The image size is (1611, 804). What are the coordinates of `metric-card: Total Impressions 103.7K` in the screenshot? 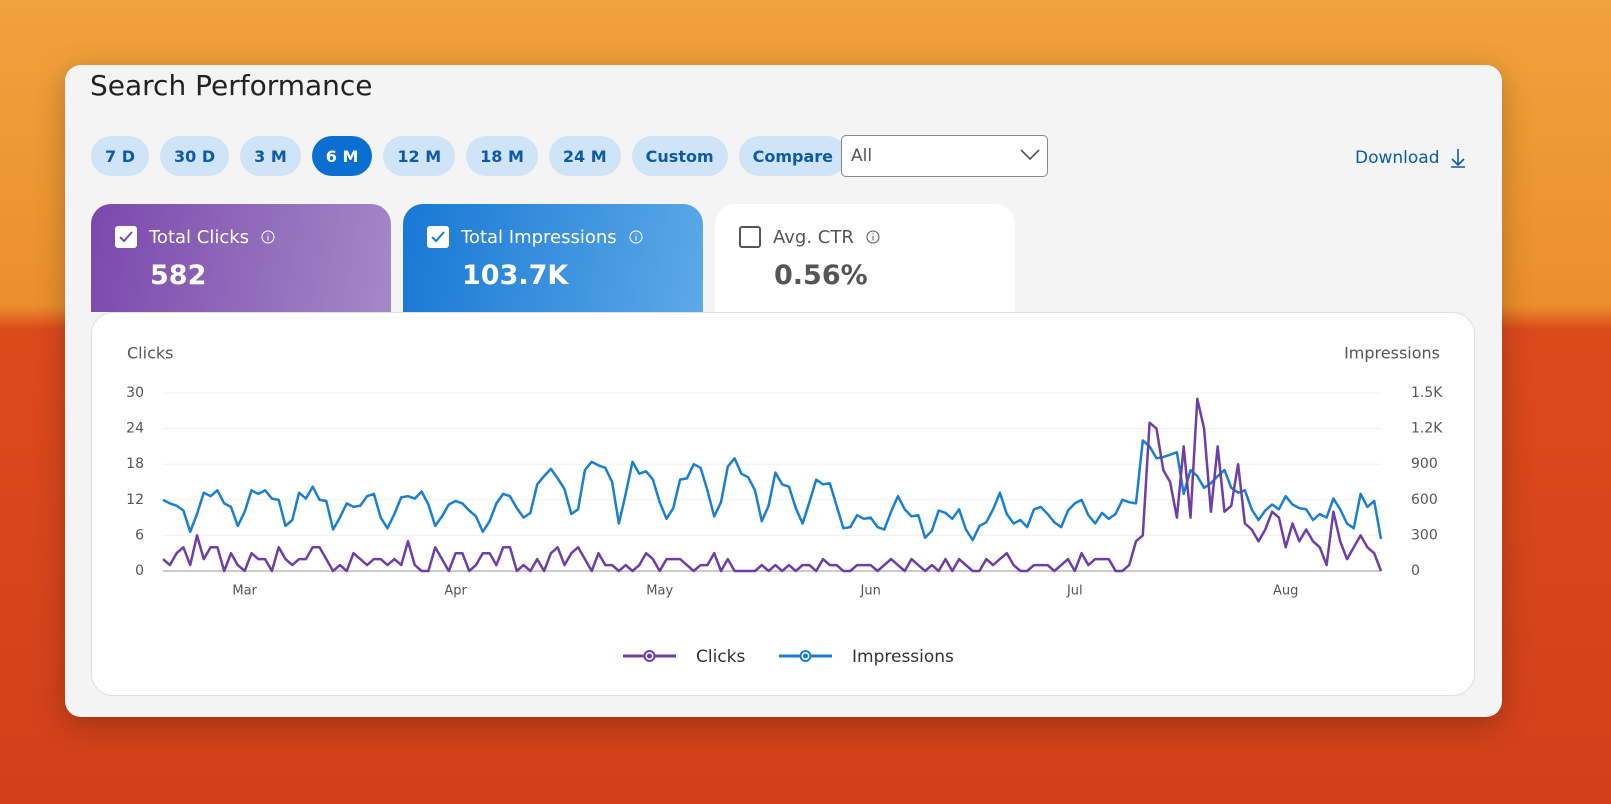 It's located at (553, 258).